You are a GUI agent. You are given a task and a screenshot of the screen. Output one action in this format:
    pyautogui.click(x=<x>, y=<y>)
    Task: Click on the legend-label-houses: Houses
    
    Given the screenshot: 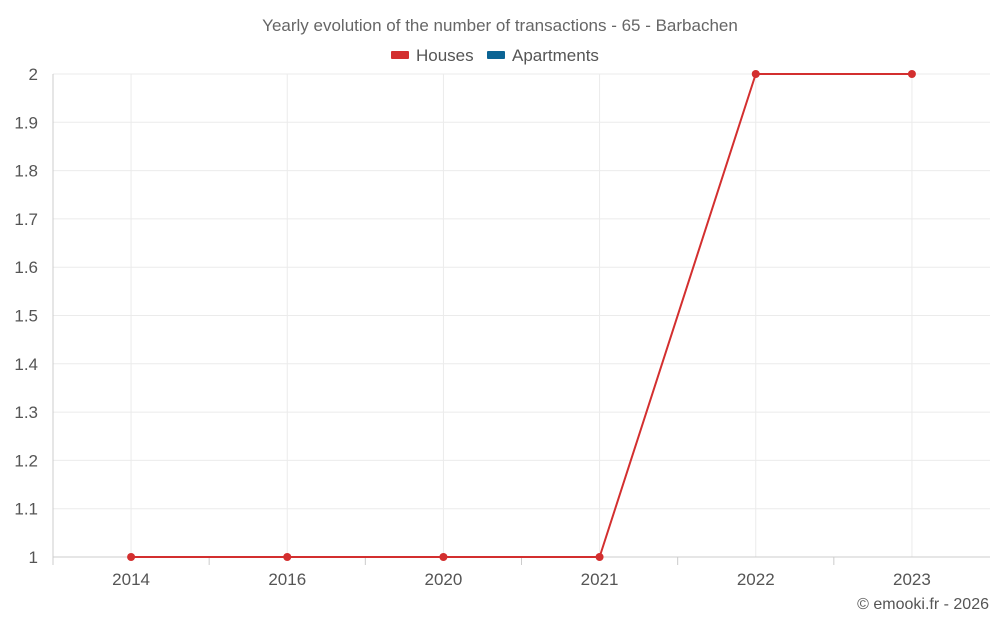 What is the action you would take?
    pyautogui.click(x=445, y=55)
    